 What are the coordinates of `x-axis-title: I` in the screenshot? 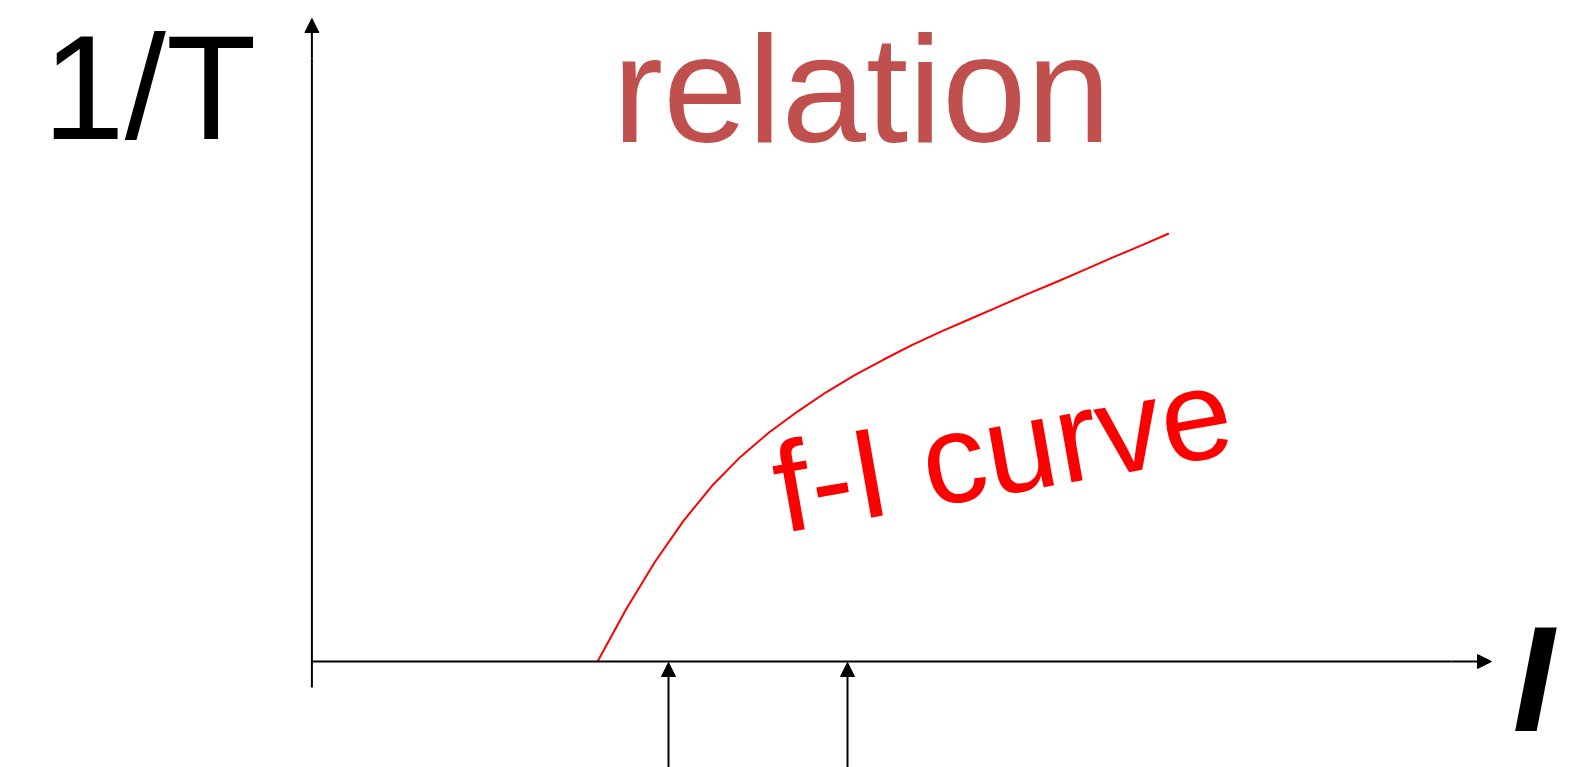 It's located at (1535, 679).